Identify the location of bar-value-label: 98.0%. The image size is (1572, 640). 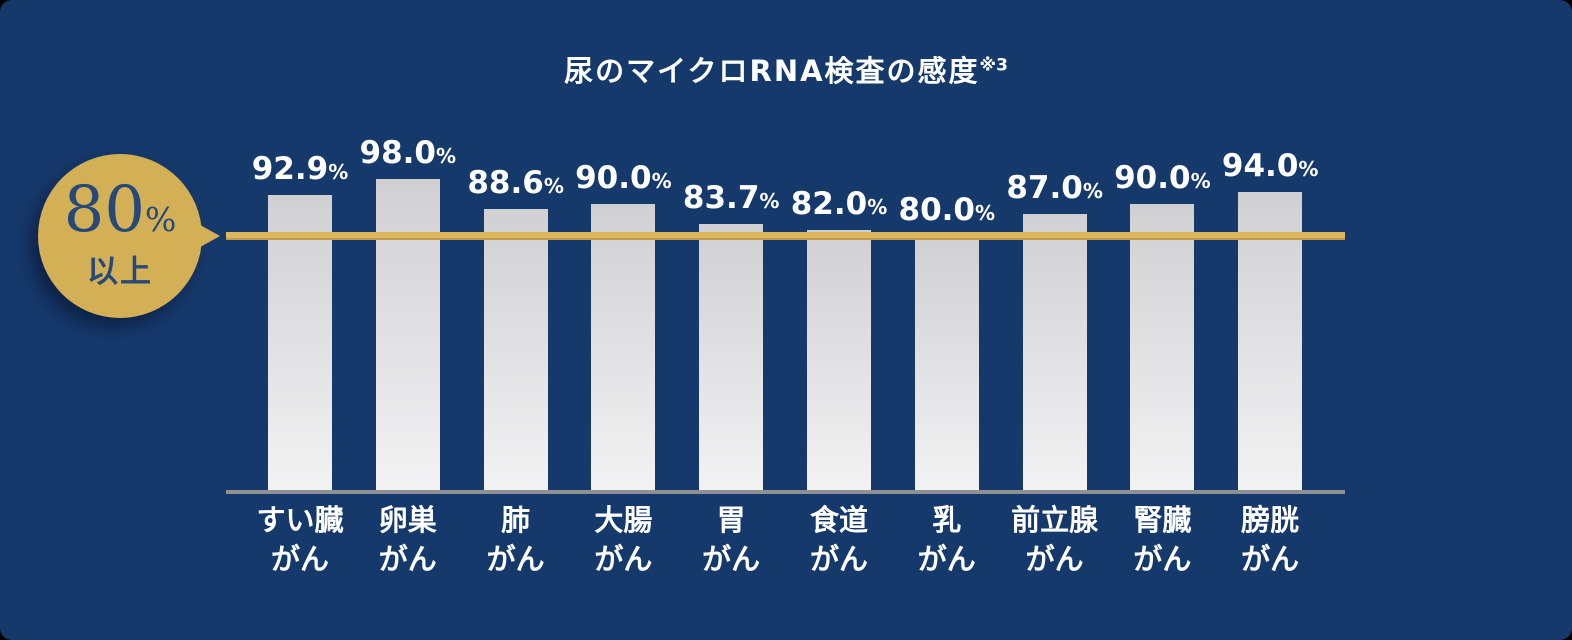
(408, 154).